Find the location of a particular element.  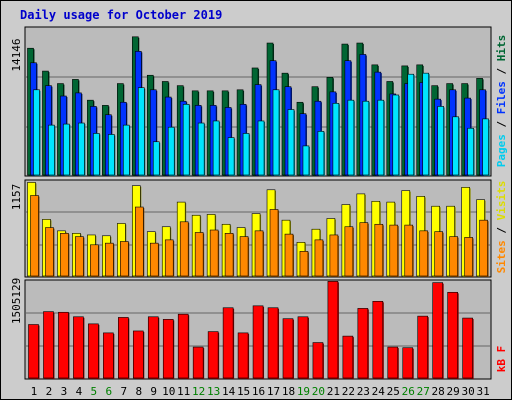

x-tick-label-24: 24 is located at coordinates (379, 391).